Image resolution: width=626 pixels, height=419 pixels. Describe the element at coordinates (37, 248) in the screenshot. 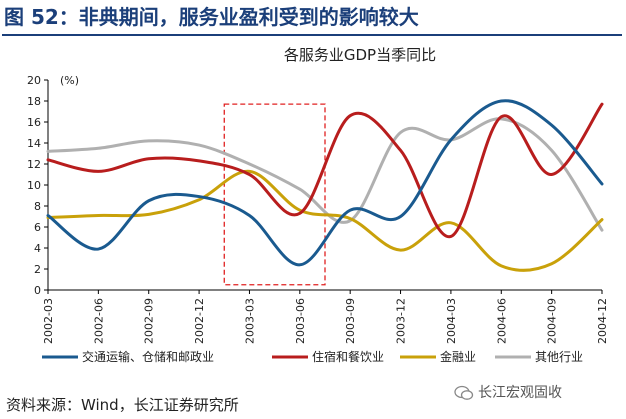

I see `y-tick-label: 4` at that location.